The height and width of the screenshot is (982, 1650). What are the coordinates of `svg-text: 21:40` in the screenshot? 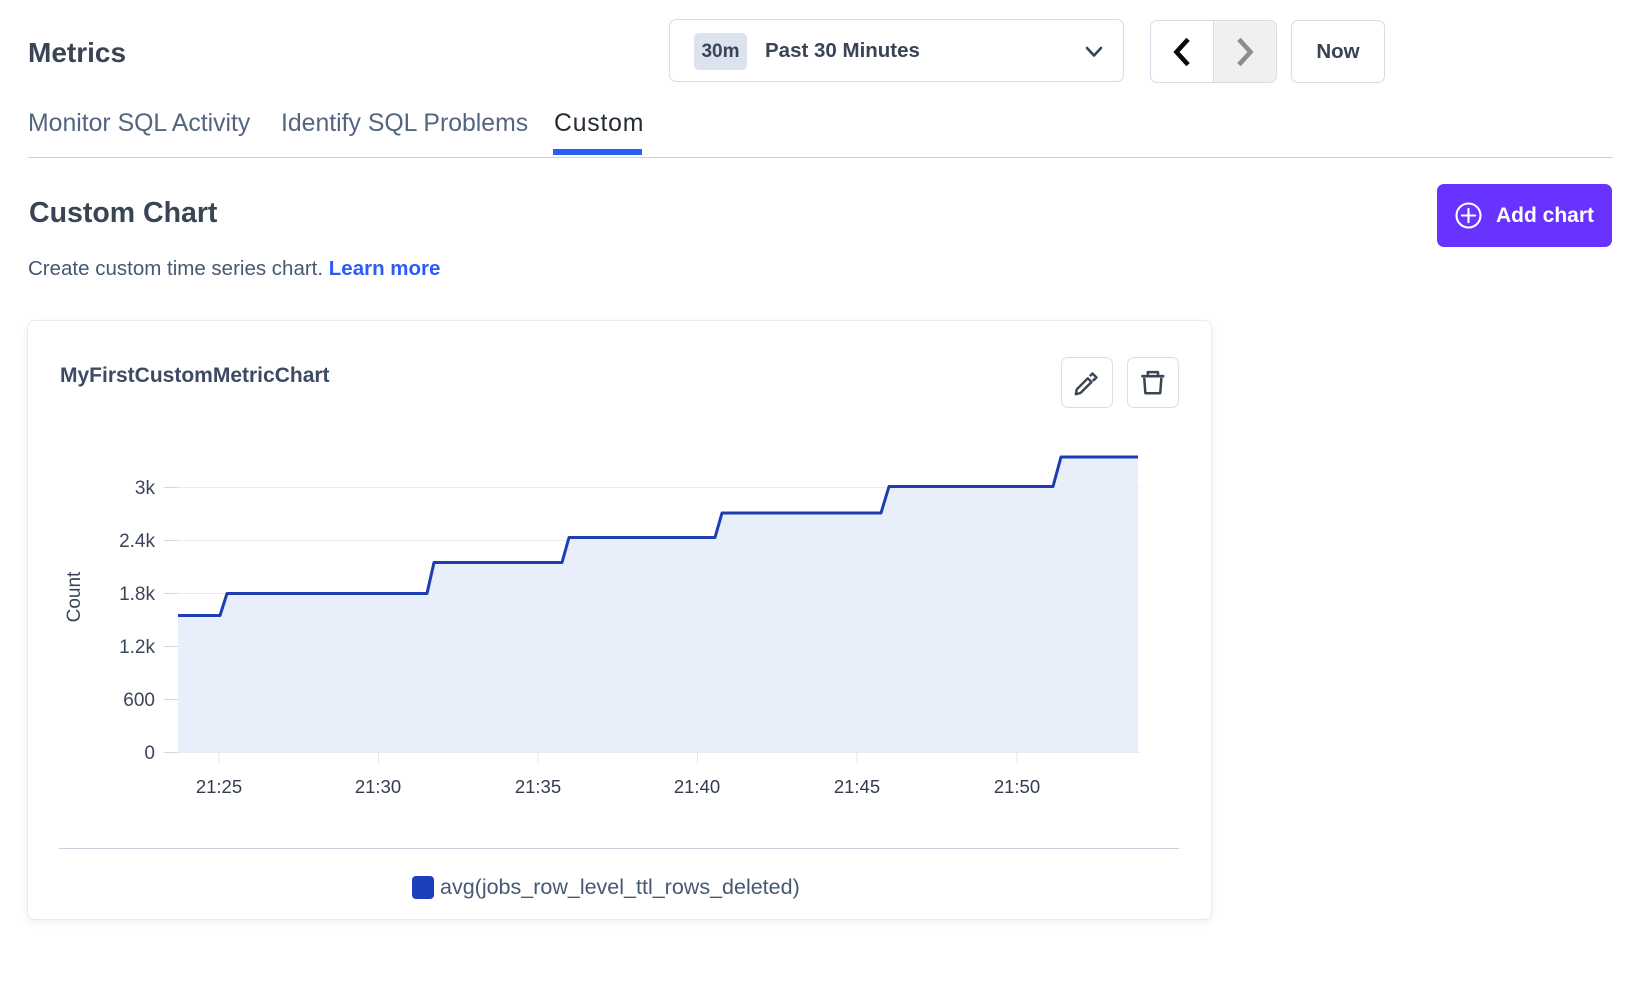 It's located at (697, 786).